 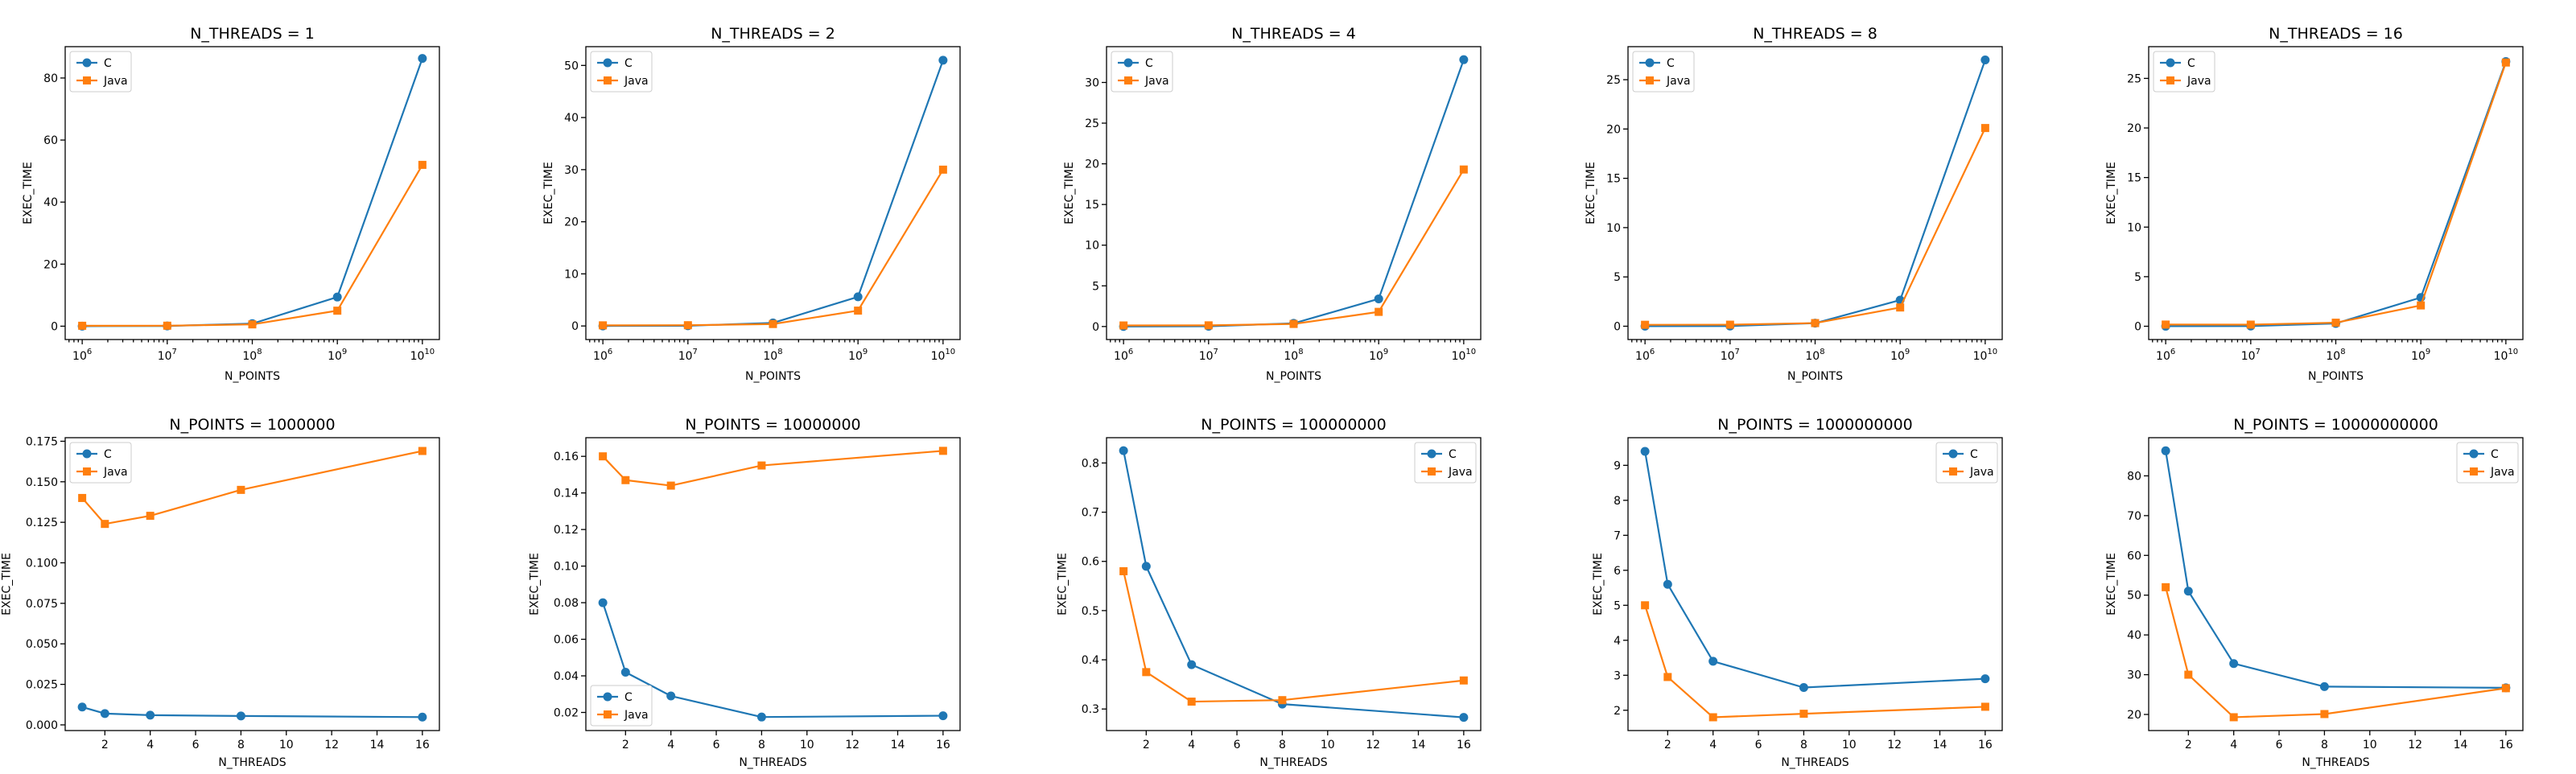 I want to click on chart-title: N_POINTS = 10000000000, so click(x=2335, y=425).